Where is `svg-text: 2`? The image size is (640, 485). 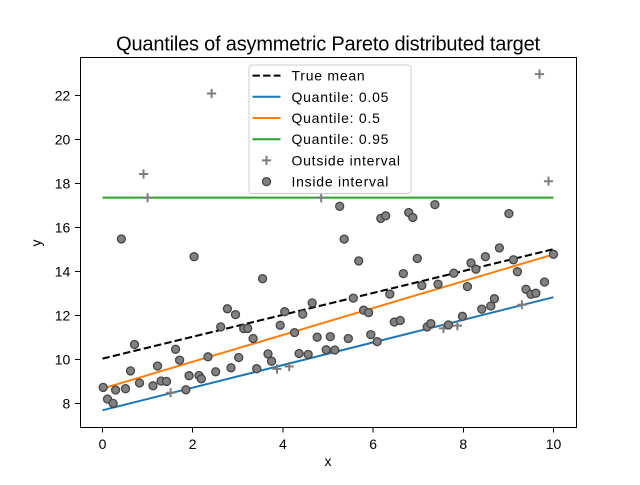 svg-text: 2 is located at coordinates (193, 444).